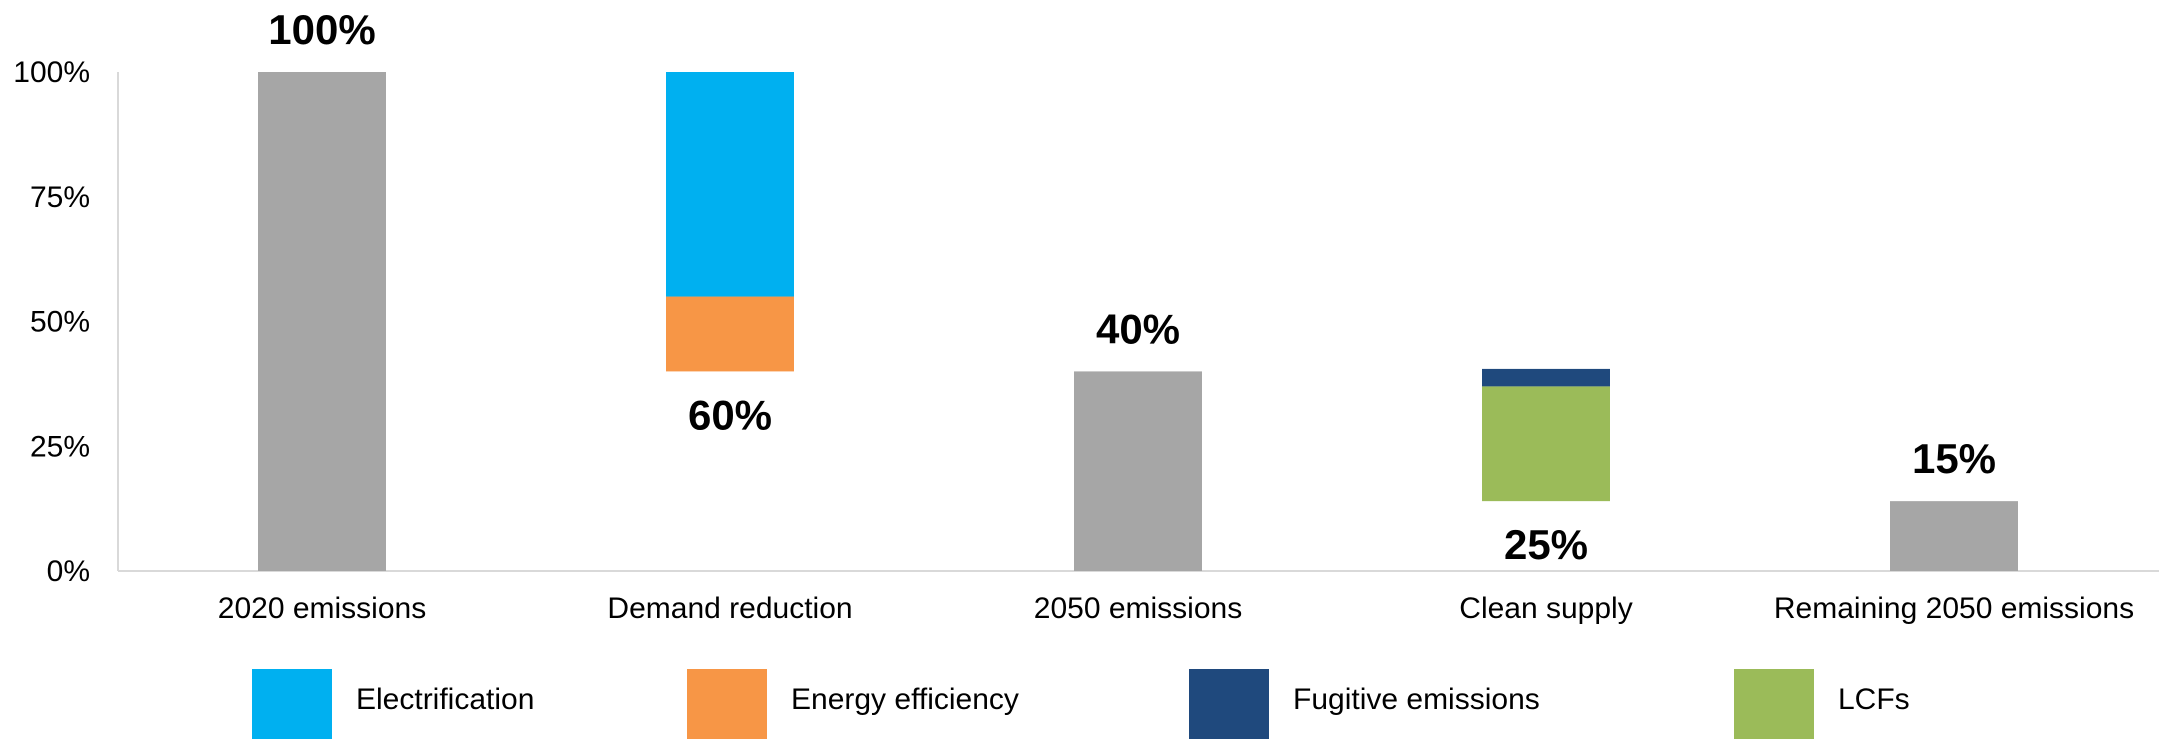 The image size is (2159, 739). I want to click on legend-item: Fugitive emissions, so click(1364, 704).